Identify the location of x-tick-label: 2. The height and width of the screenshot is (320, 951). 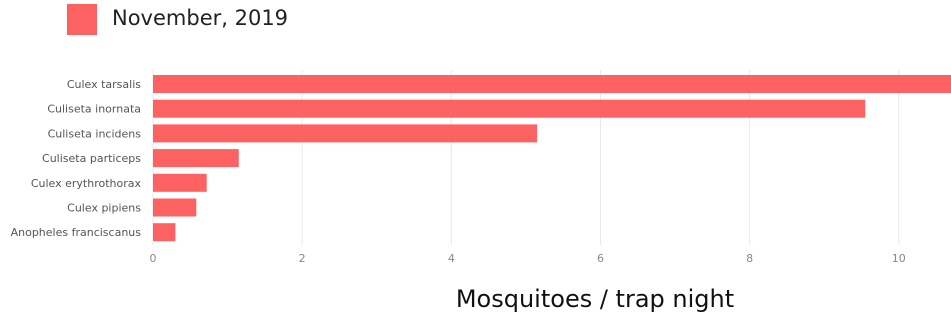
(302, 258).